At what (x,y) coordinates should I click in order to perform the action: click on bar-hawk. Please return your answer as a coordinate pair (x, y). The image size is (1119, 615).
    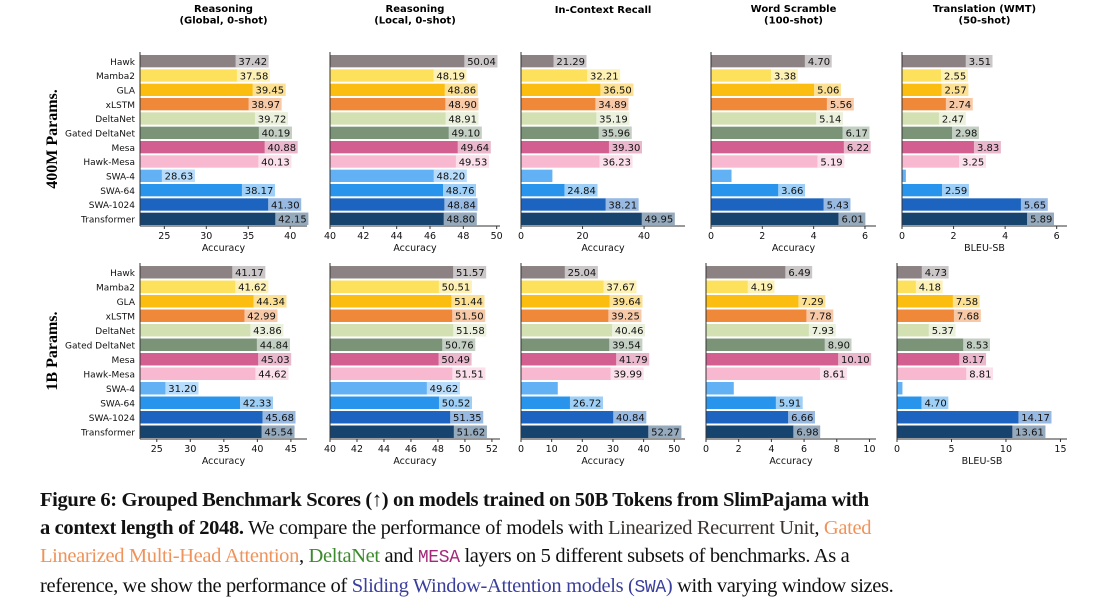
    Looking at the image, I should click on (771, 61).